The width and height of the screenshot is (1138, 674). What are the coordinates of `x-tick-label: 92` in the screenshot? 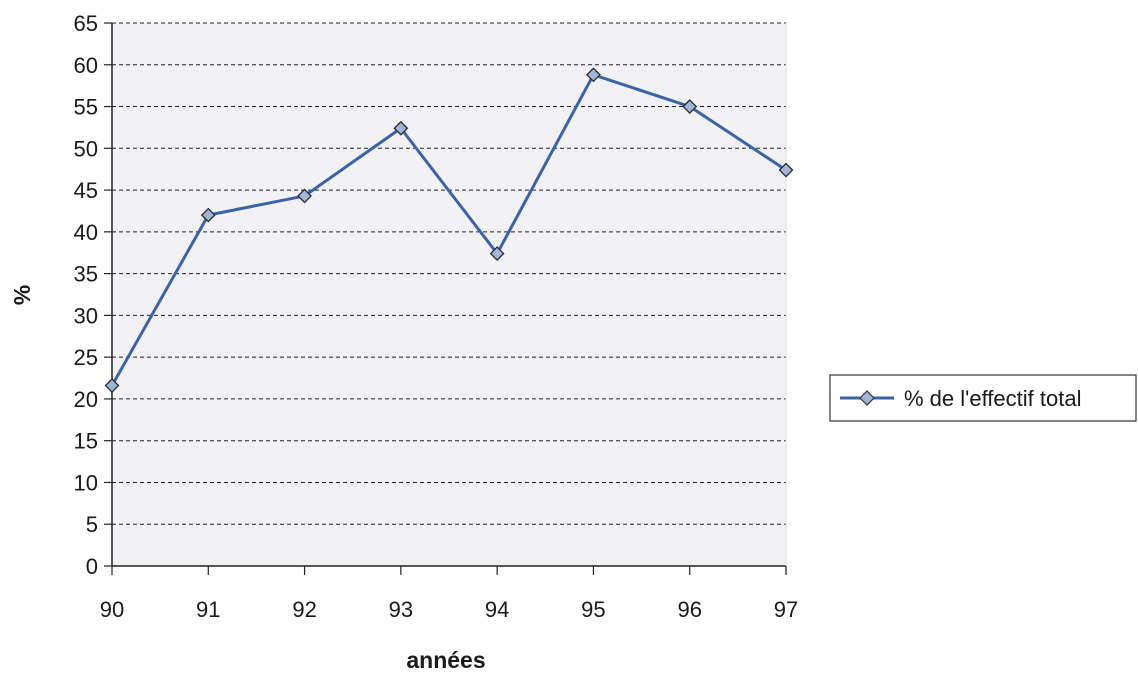 It's located at (304, 609).